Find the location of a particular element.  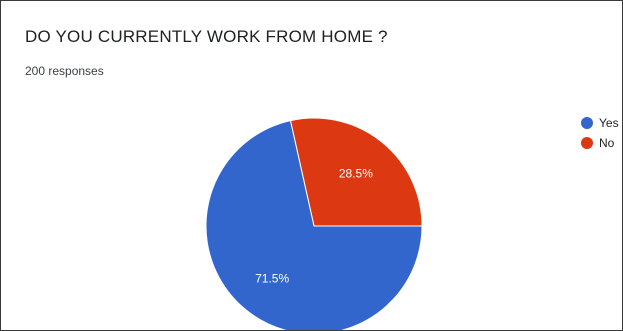

chart-legend: Yes No is located at coordinates (600, 133).